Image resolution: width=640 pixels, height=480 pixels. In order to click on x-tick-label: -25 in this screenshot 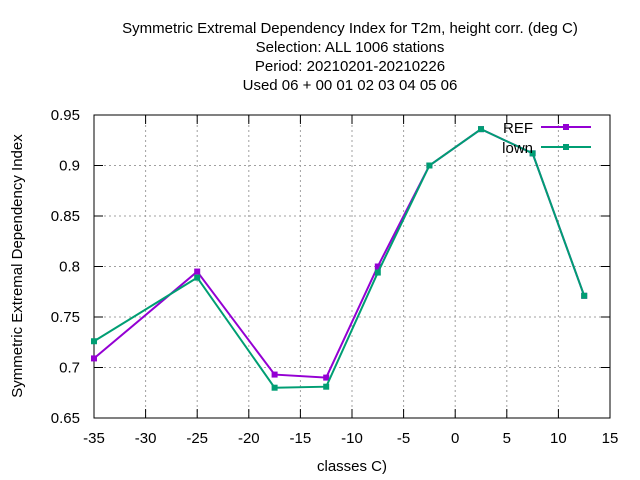, I will do `click(197, 438)`.